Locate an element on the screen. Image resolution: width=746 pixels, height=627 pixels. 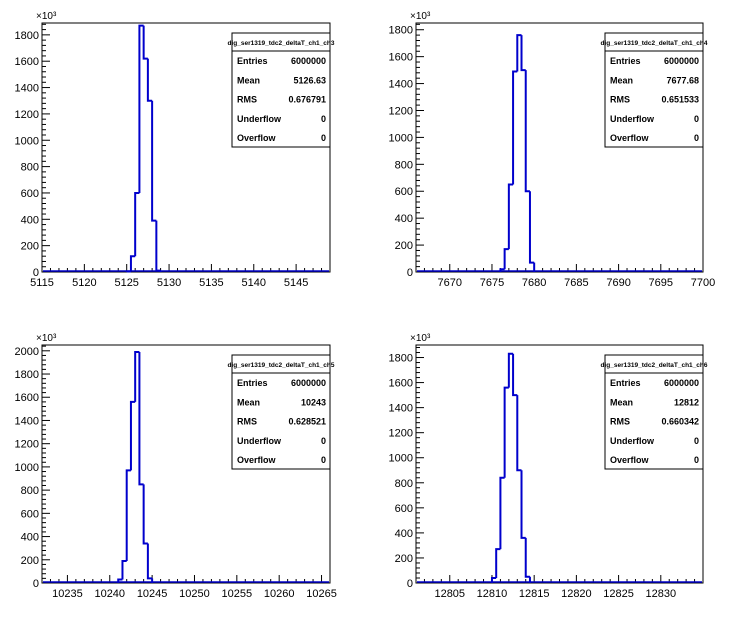
histogram-title: dig_ser1319_tdc2_deltaT_ch1_ch6 is located at coordinates (654, 365).